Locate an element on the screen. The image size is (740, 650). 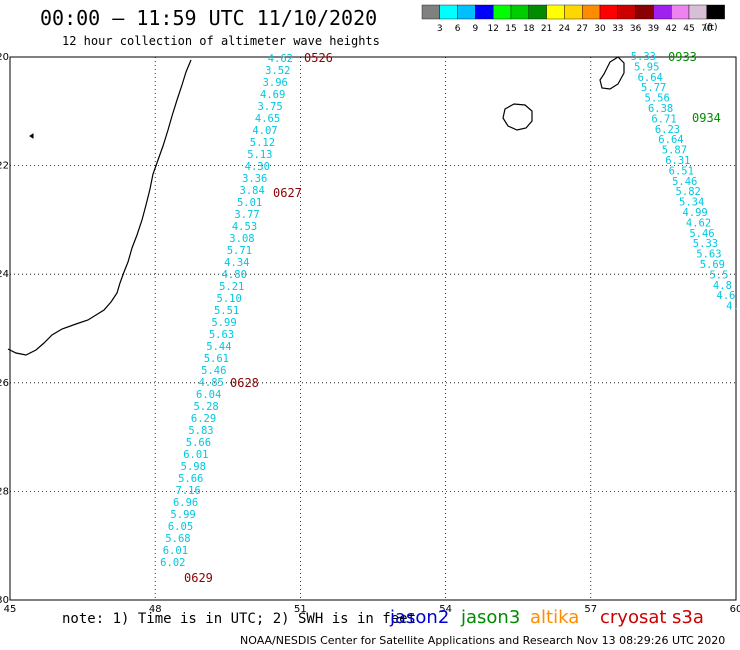
wave-height-value: 5.77 is located at coordinates (653, 88).